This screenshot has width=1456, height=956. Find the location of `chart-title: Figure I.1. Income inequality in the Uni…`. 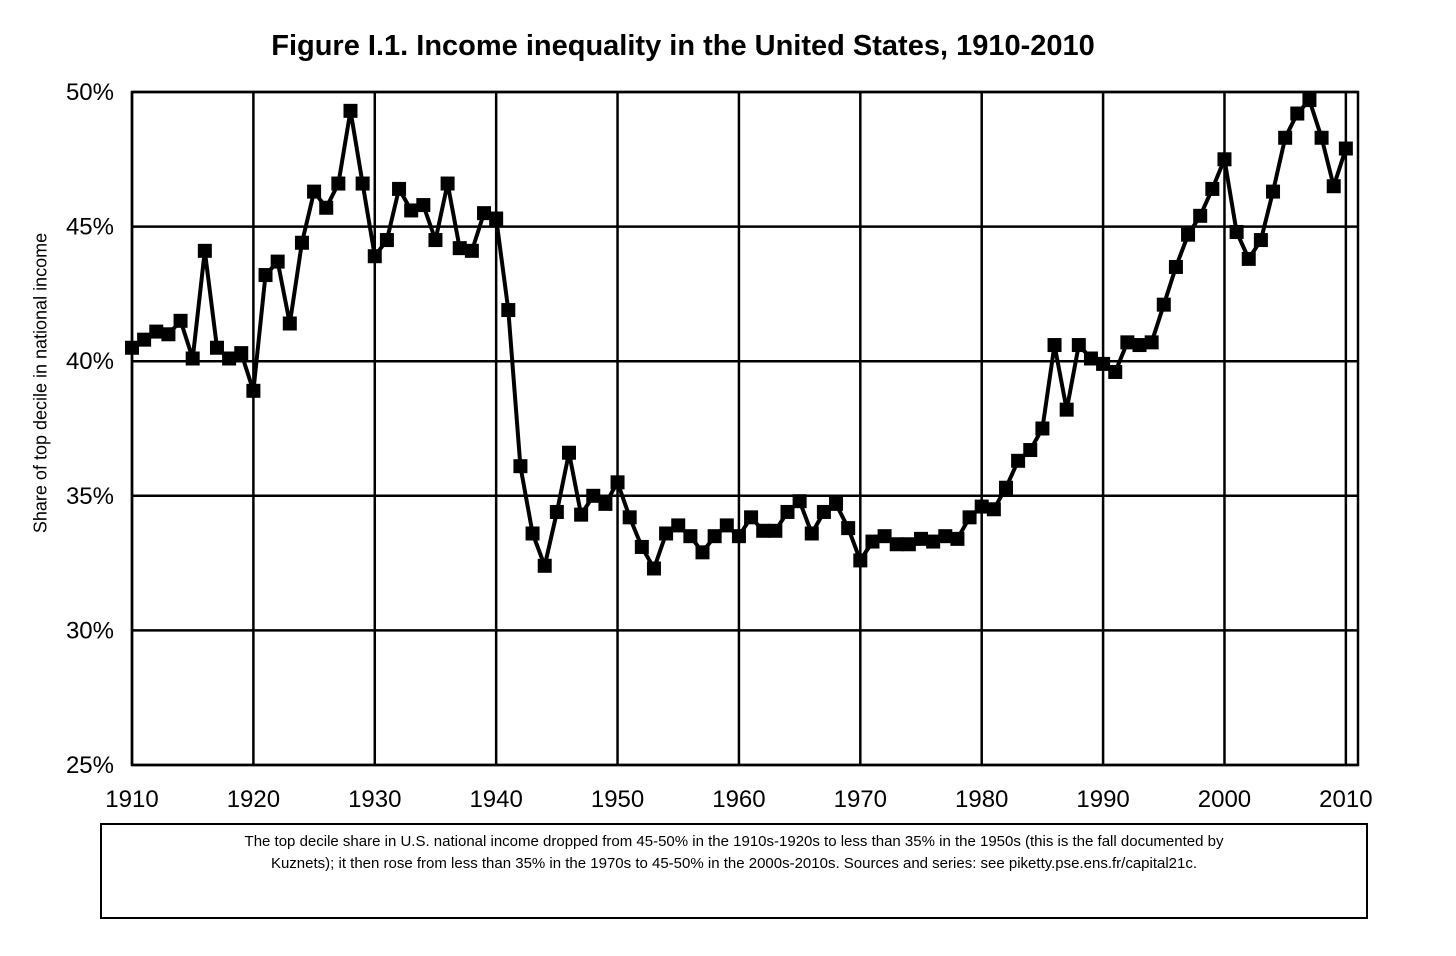

chart-title: Figure I.1. Income inequality in the Uni… is located at coordinates (683, 46).